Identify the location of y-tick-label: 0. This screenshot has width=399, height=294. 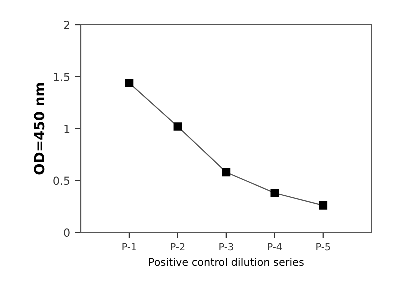
(67, 233).